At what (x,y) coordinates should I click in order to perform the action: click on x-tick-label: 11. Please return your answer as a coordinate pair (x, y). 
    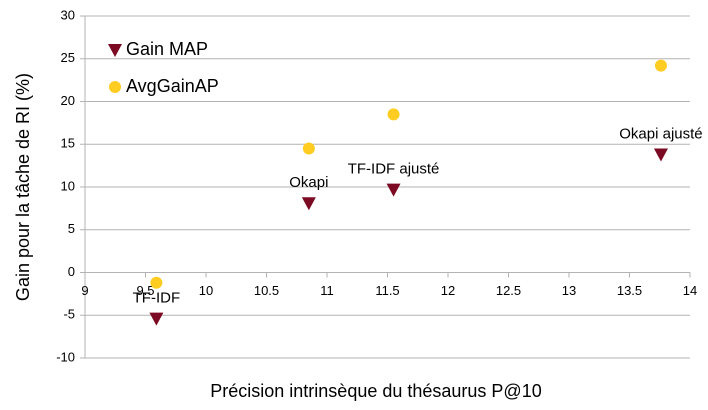
    Looking at the image, I should click on (327, 290).